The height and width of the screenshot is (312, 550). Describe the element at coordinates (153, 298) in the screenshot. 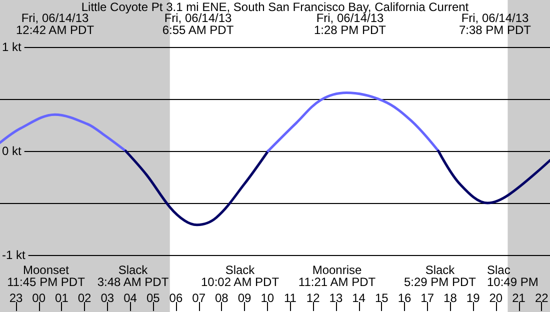

I see `x-tick-label: 05` at that location.